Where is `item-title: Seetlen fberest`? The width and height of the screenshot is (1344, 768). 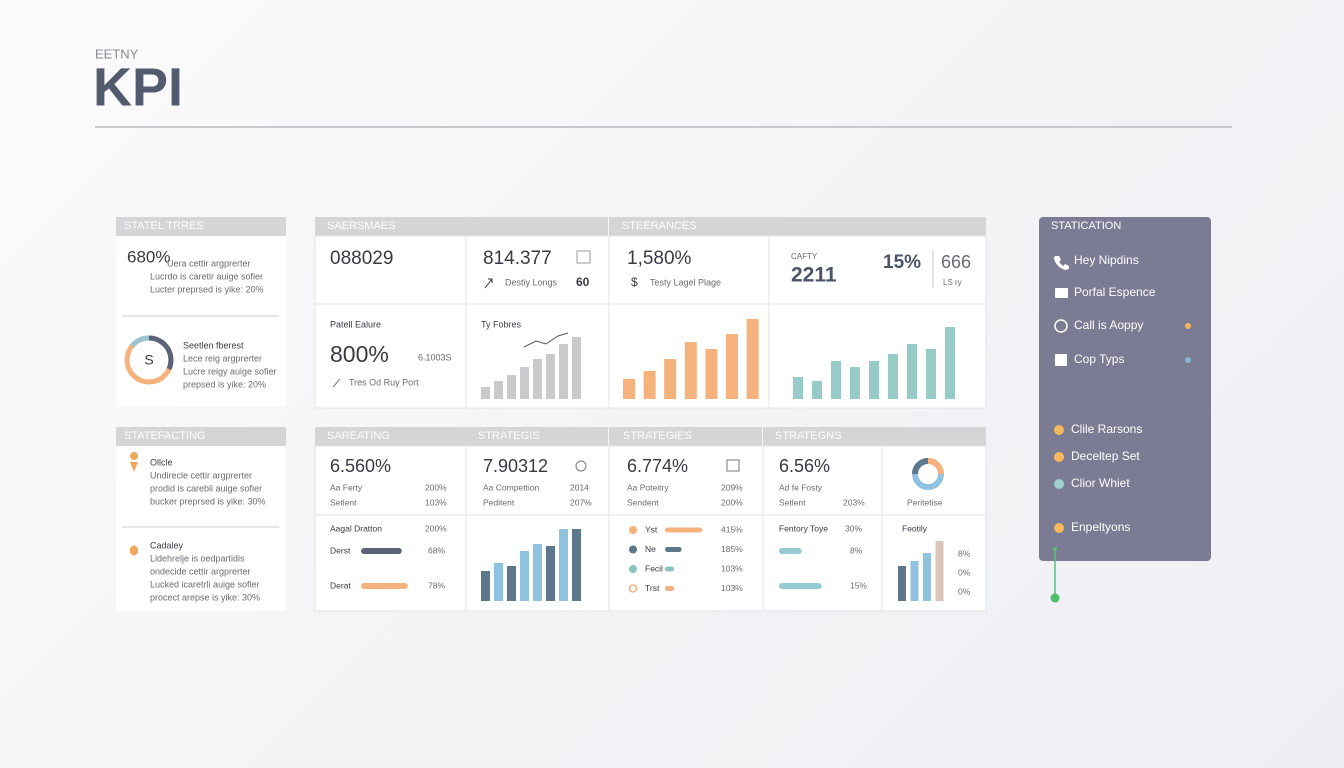 item-title: Seetlen fberest is located at coordinates (213, 345).